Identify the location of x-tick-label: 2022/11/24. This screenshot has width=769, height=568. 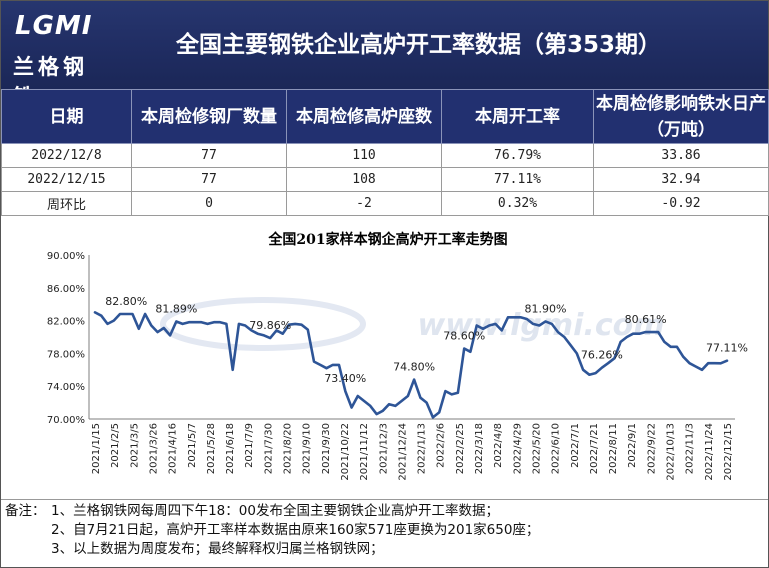
(709, 452).